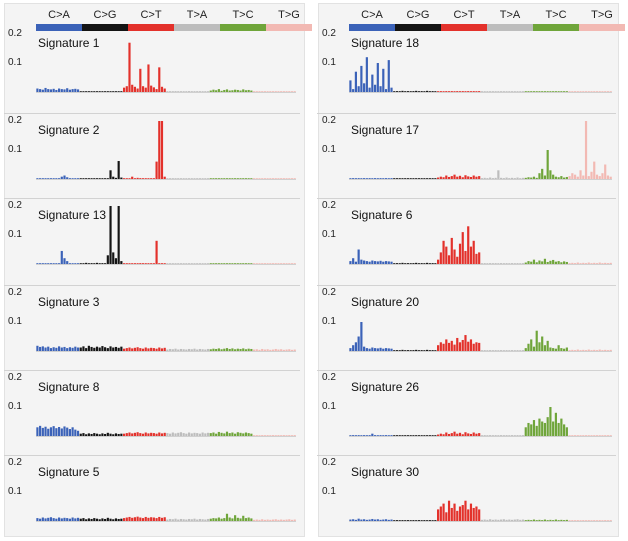 This screenshot has height=541, width=628. What do you see at coordinates (15, 205) in the screenshot?
I see `y-tick-label: 0.2` at bounding box center [15, 205].